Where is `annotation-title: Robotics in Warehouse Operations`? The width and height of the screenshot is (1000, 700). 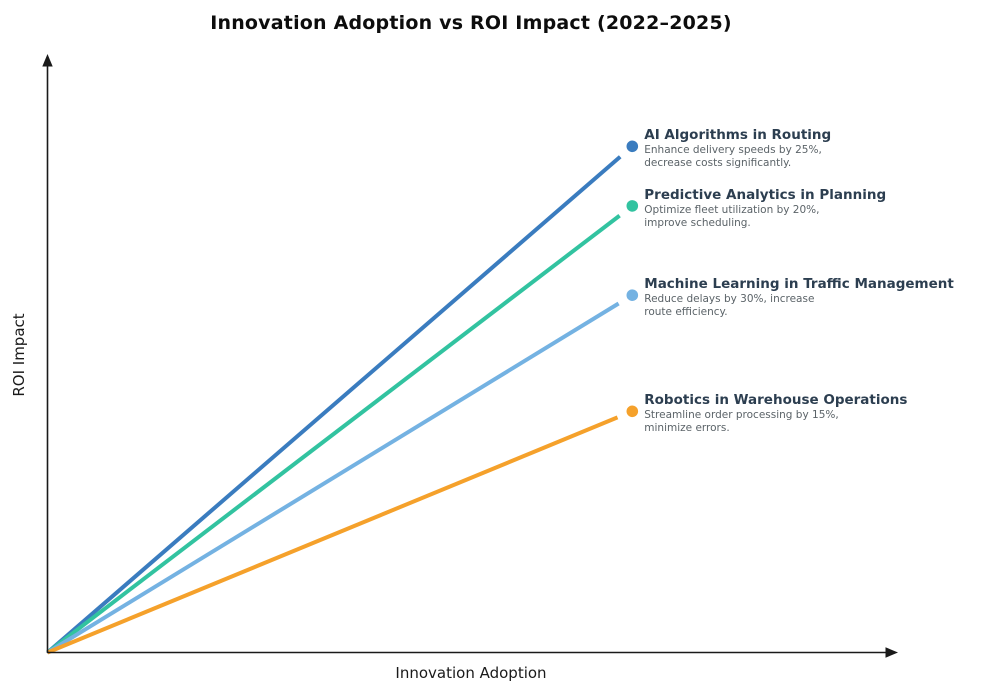 annotation-title: Robotics in Warehouse Operations is located at coordinates (776, 400).